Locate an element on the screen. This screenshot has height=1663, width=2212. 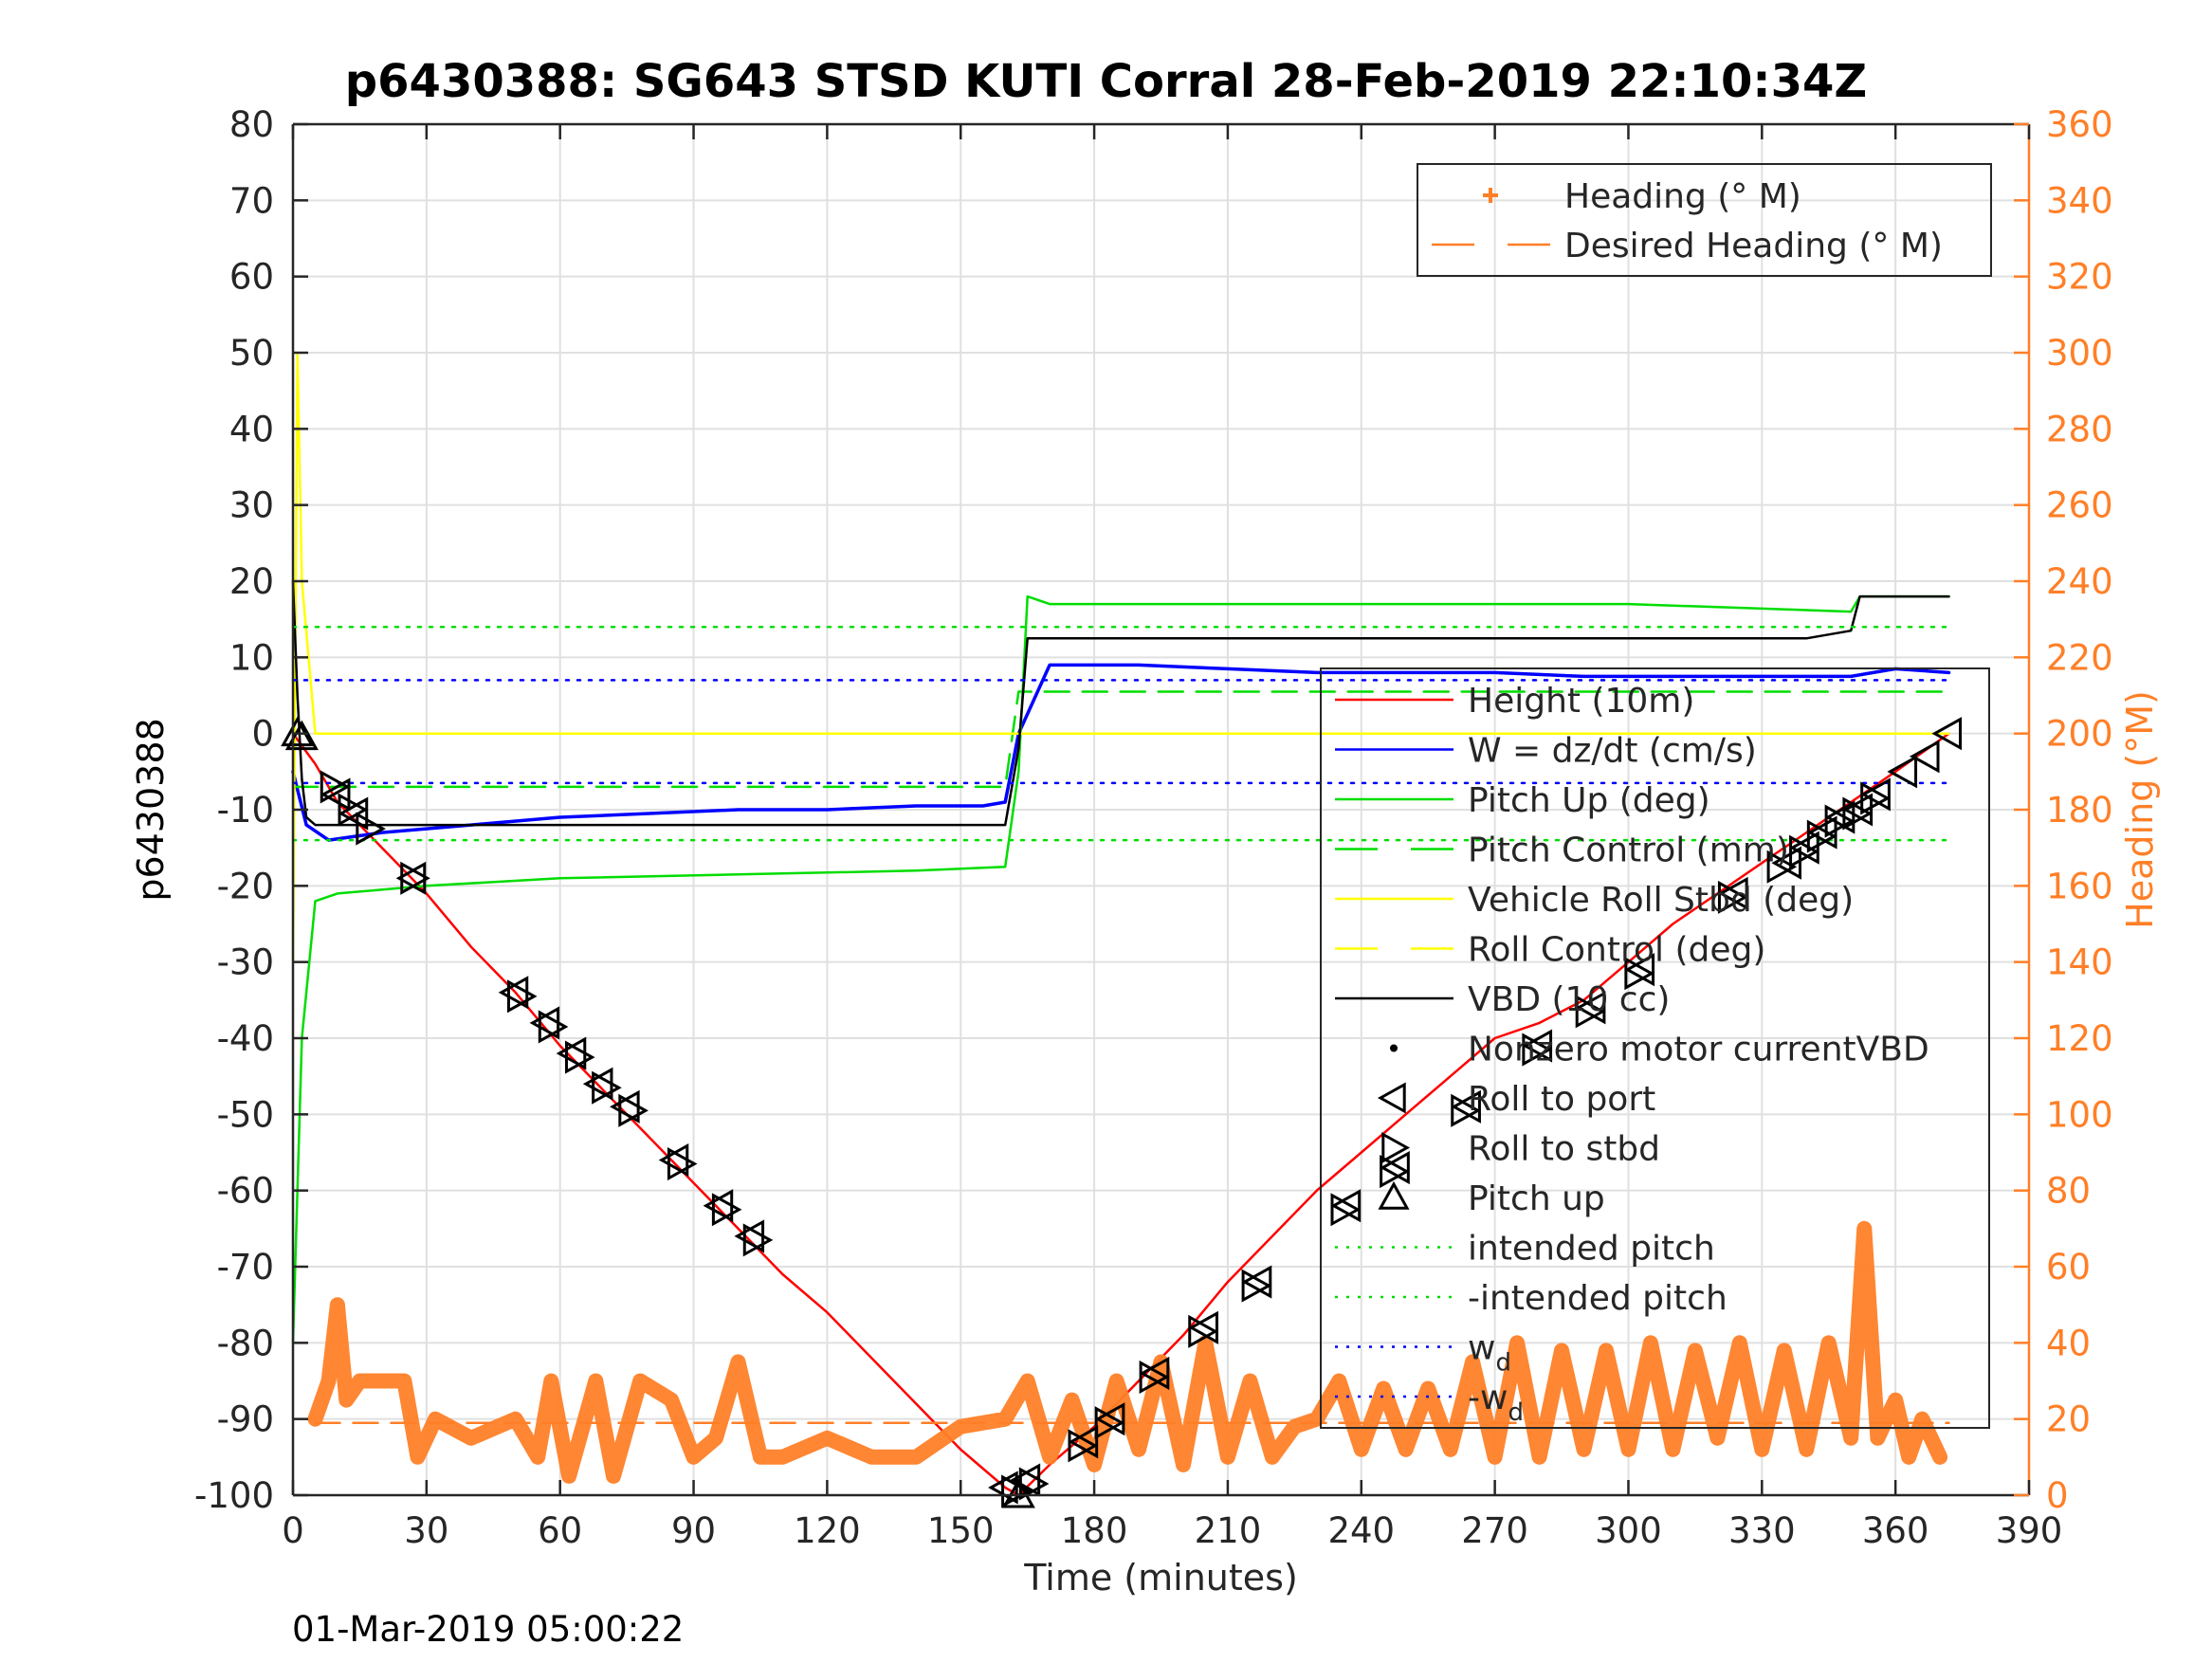
x-tick-label: 360 is located at coordinates (1895, 1530).